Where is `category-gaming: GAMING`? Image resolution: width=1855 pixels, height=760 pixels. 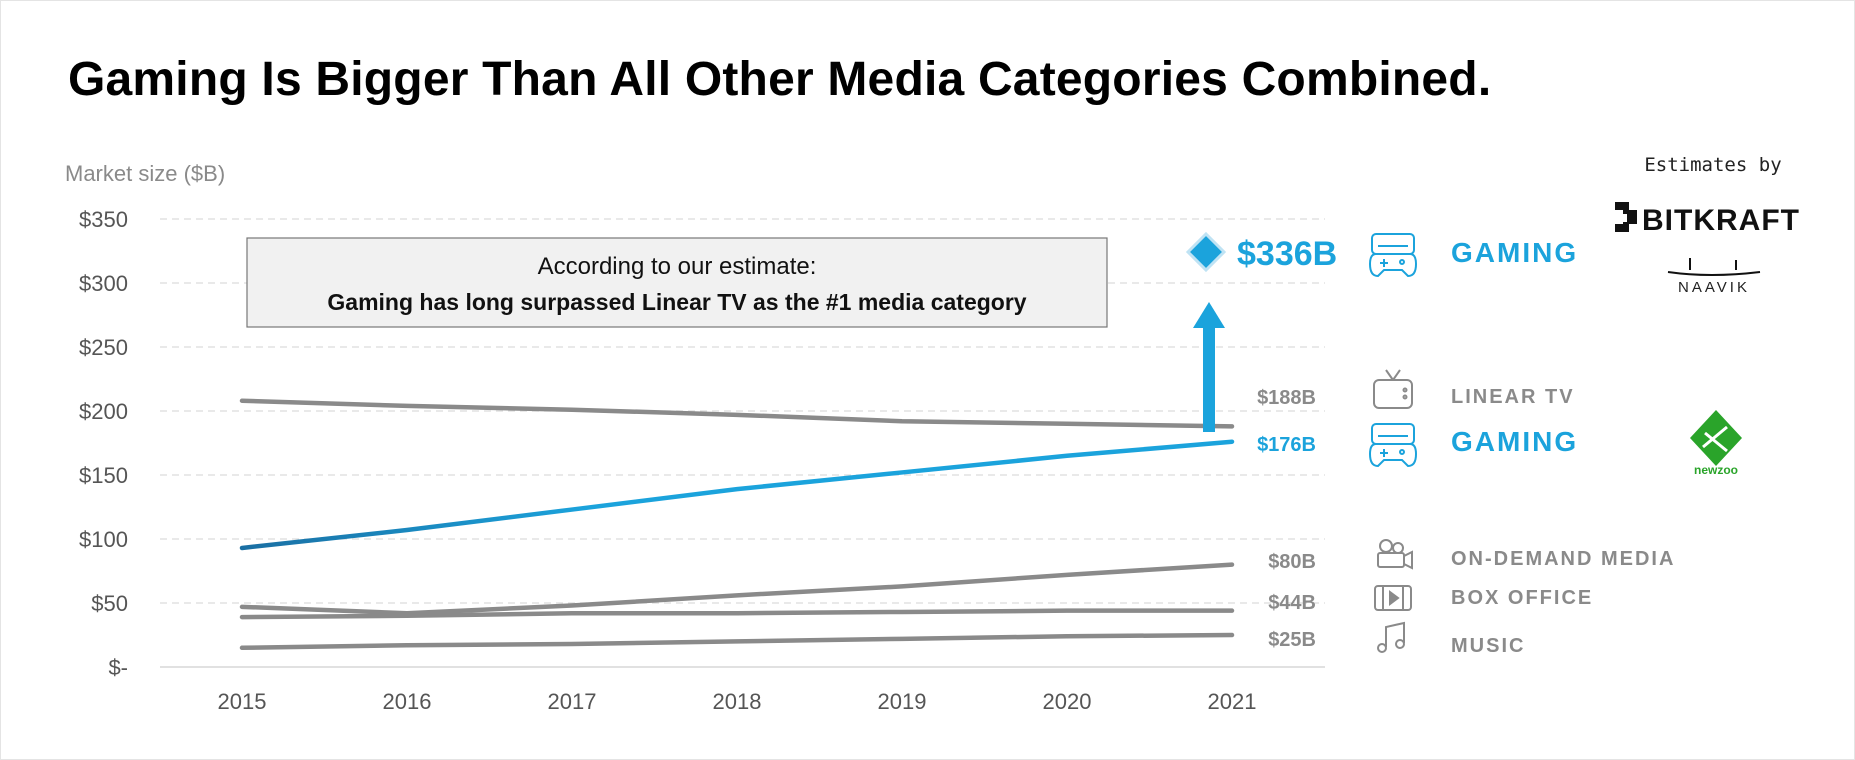
category-gaming: GAMING is located at coordinates (1514, 441).